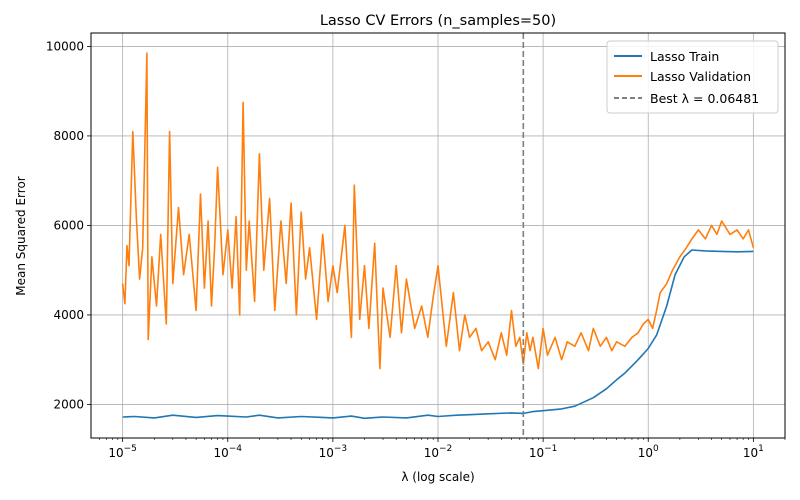 The image size is (800, 500). I want to click on legend-label-best: Best λ = 0.06481, so click(704, 98).